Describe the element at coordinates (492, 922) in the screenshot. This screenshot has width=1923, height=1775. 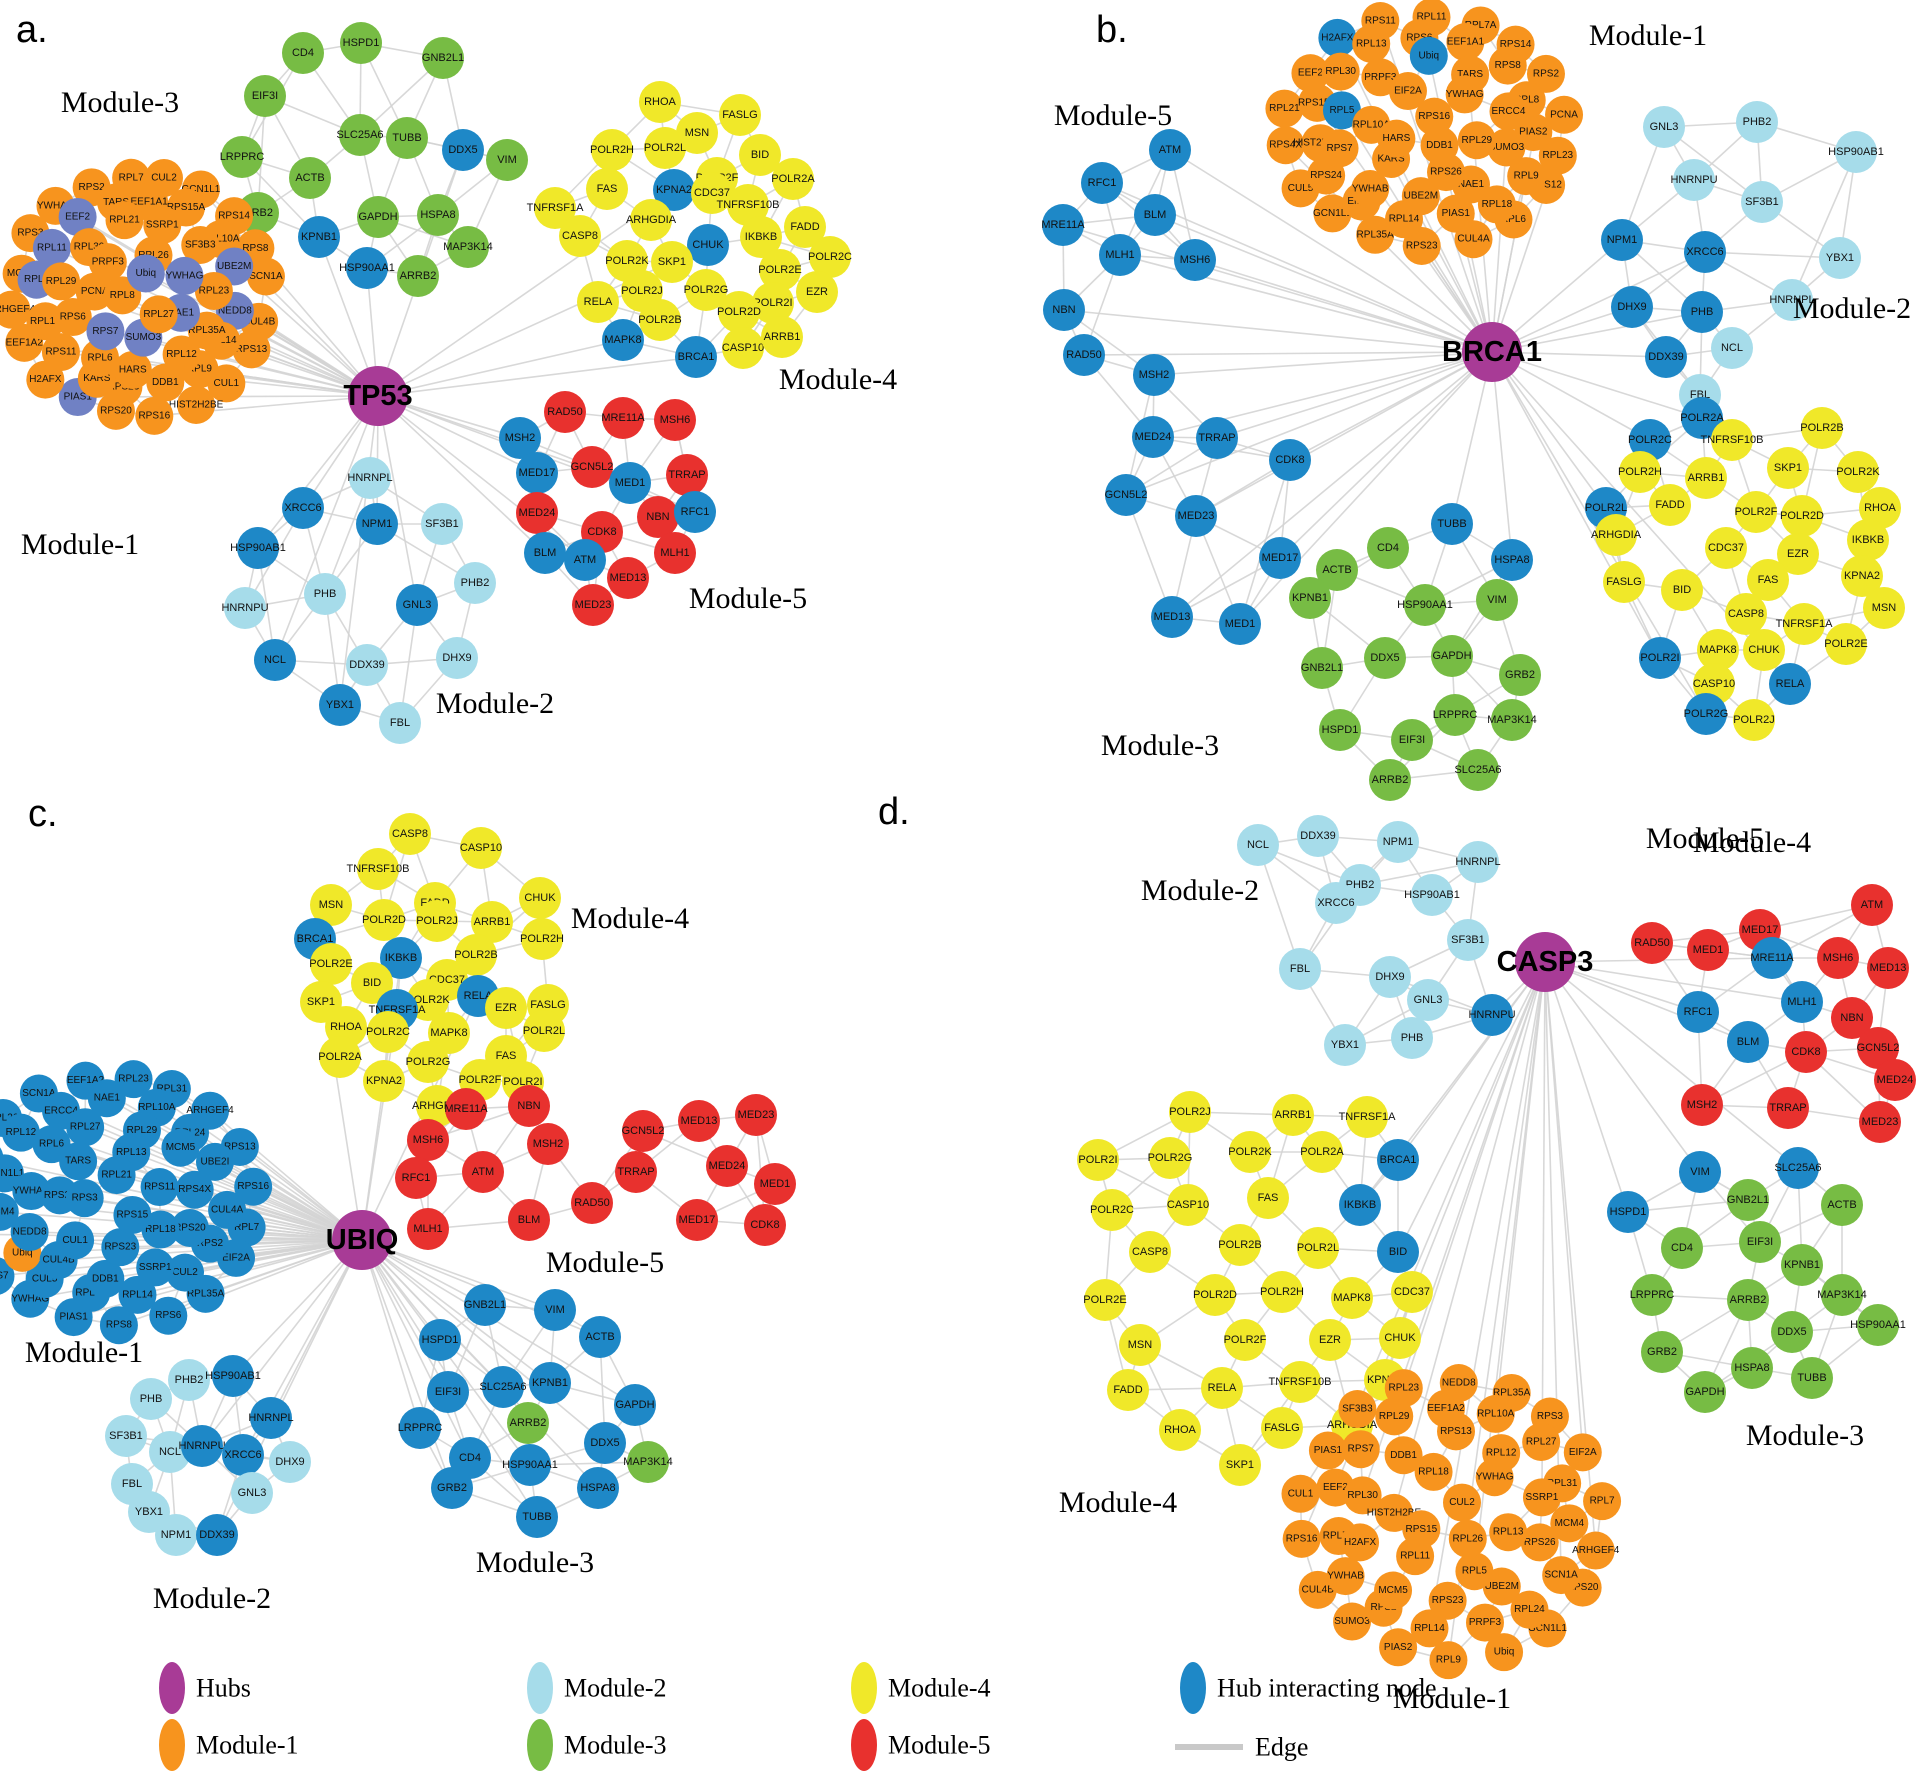
I see `node-ARRB1` at that location.